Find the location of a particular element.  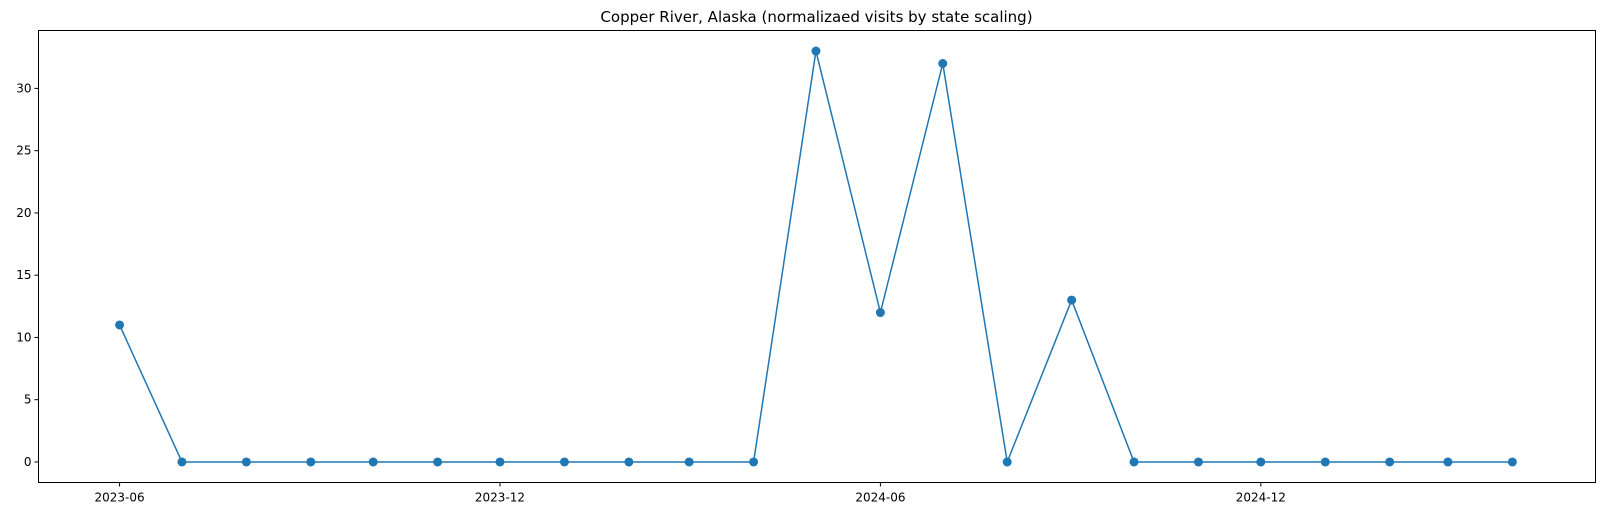

x-tick-label: 2024-06 is located at coordinates (880, 498).